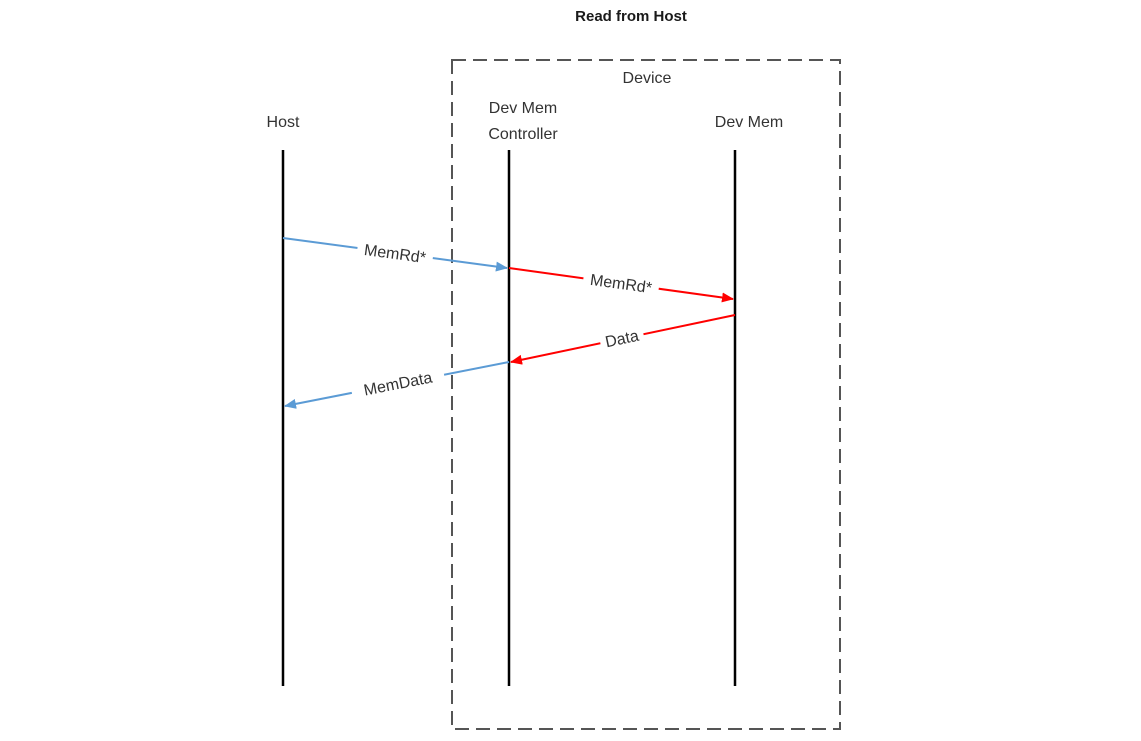 This screenshot has height=741, width=1141. What do you see at coordinates (749, 122) in the screenshot?
I see `lifeline-label-dev-mem: Dev Mem` at bounding box center [749, 122].